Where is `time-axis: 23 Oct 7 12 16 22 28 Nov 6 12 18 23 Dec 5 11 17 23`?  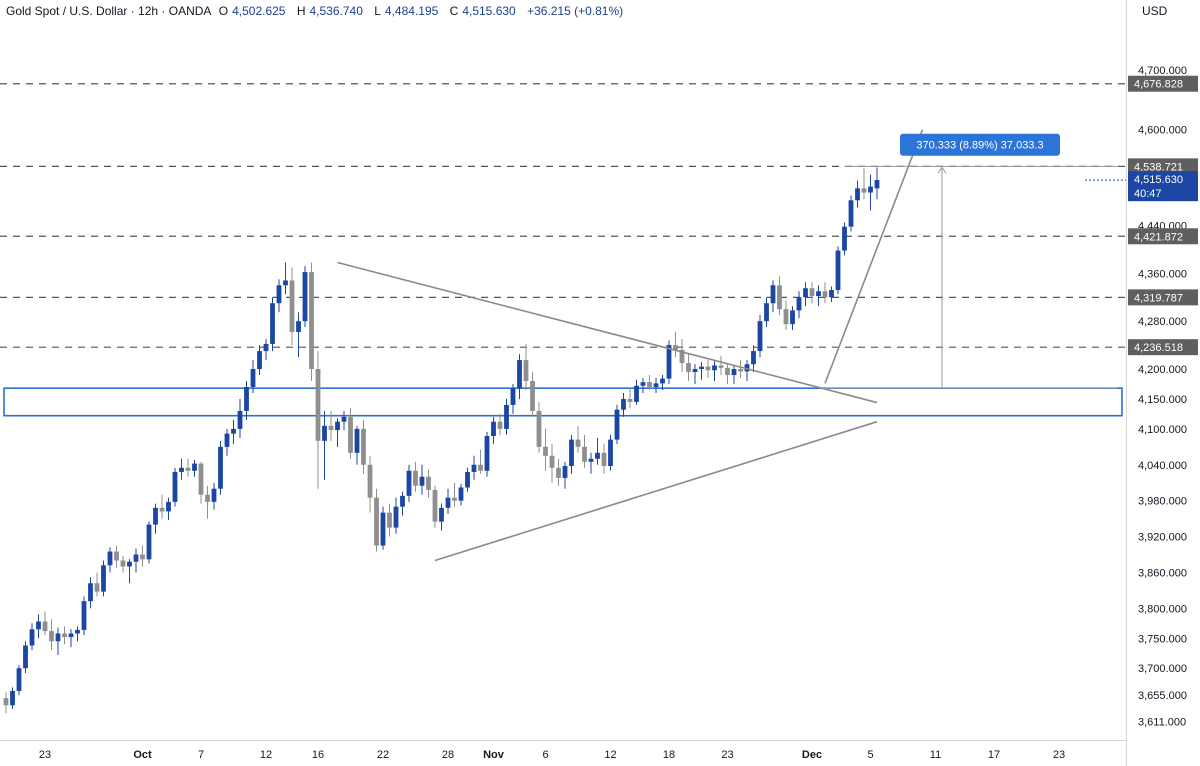
time-axis: 23 Oct 7 12 16 22 28 Nov 6 12 18 23 Dec 5 11 17 23 is located at coordinates (552, 755).